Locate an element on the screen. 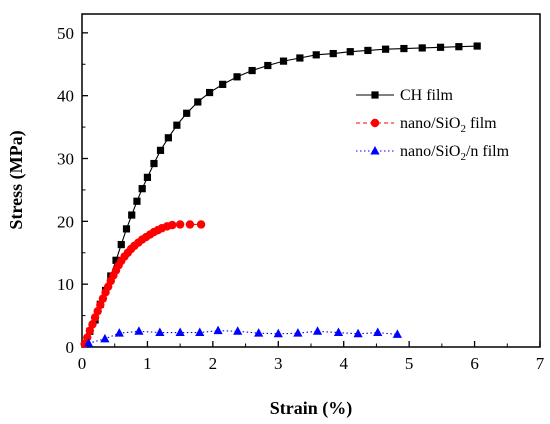 The width and height of the screenshot is (550, 424). legend-marker-nanon is located at coordinates (375, 150).